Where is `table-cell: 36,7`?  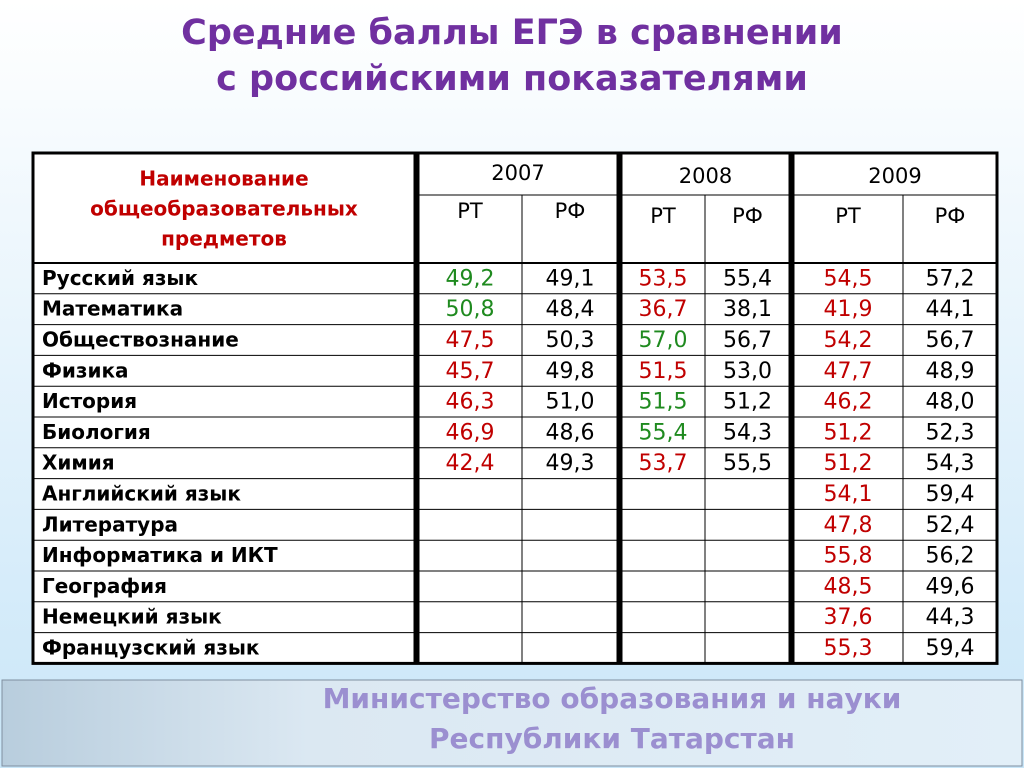
table-cell: 36,7 is located at coordinates (663, 309).